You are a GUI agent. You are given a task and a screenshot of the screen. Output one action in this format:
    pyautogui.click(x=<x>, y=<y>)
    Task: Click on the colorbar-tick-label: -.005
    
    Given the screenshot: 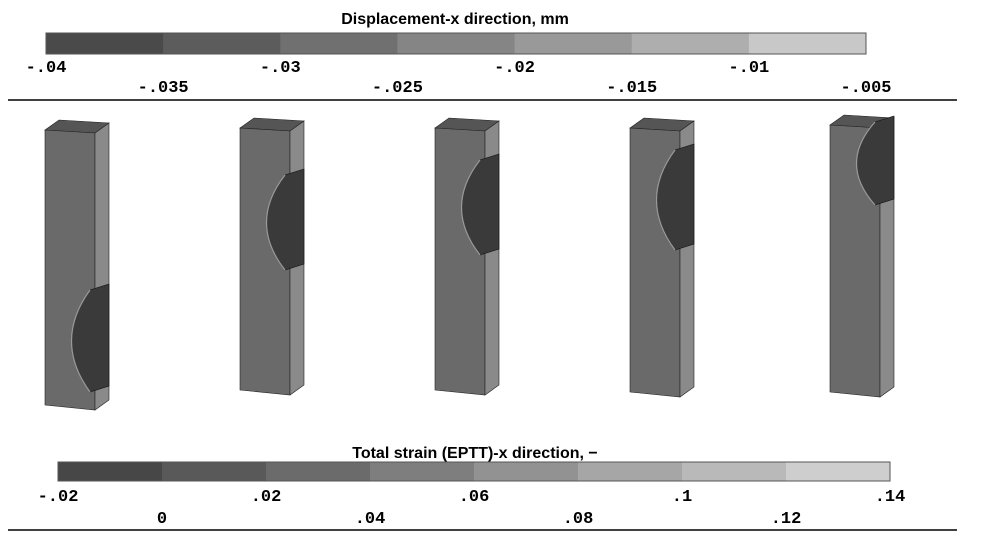 What is the action you would take?
    pyautogui.click(x=865, y=88)
    